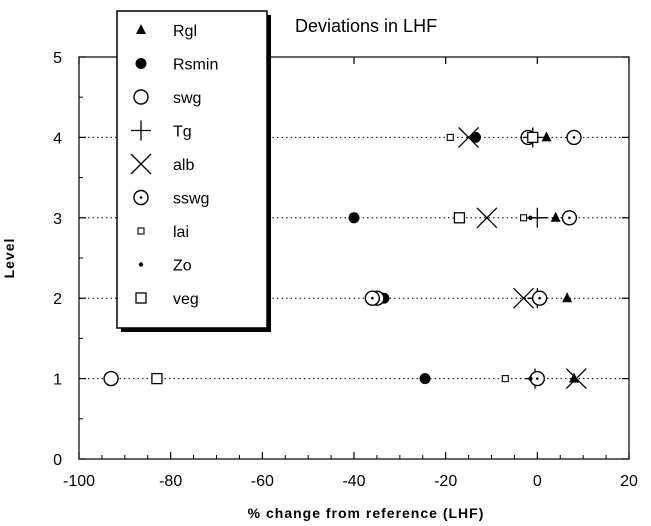  What do you see at coordinates (186, 299) in the screenshot?
I see `legend-label-veg: veg` at bounding box center [186, 299].